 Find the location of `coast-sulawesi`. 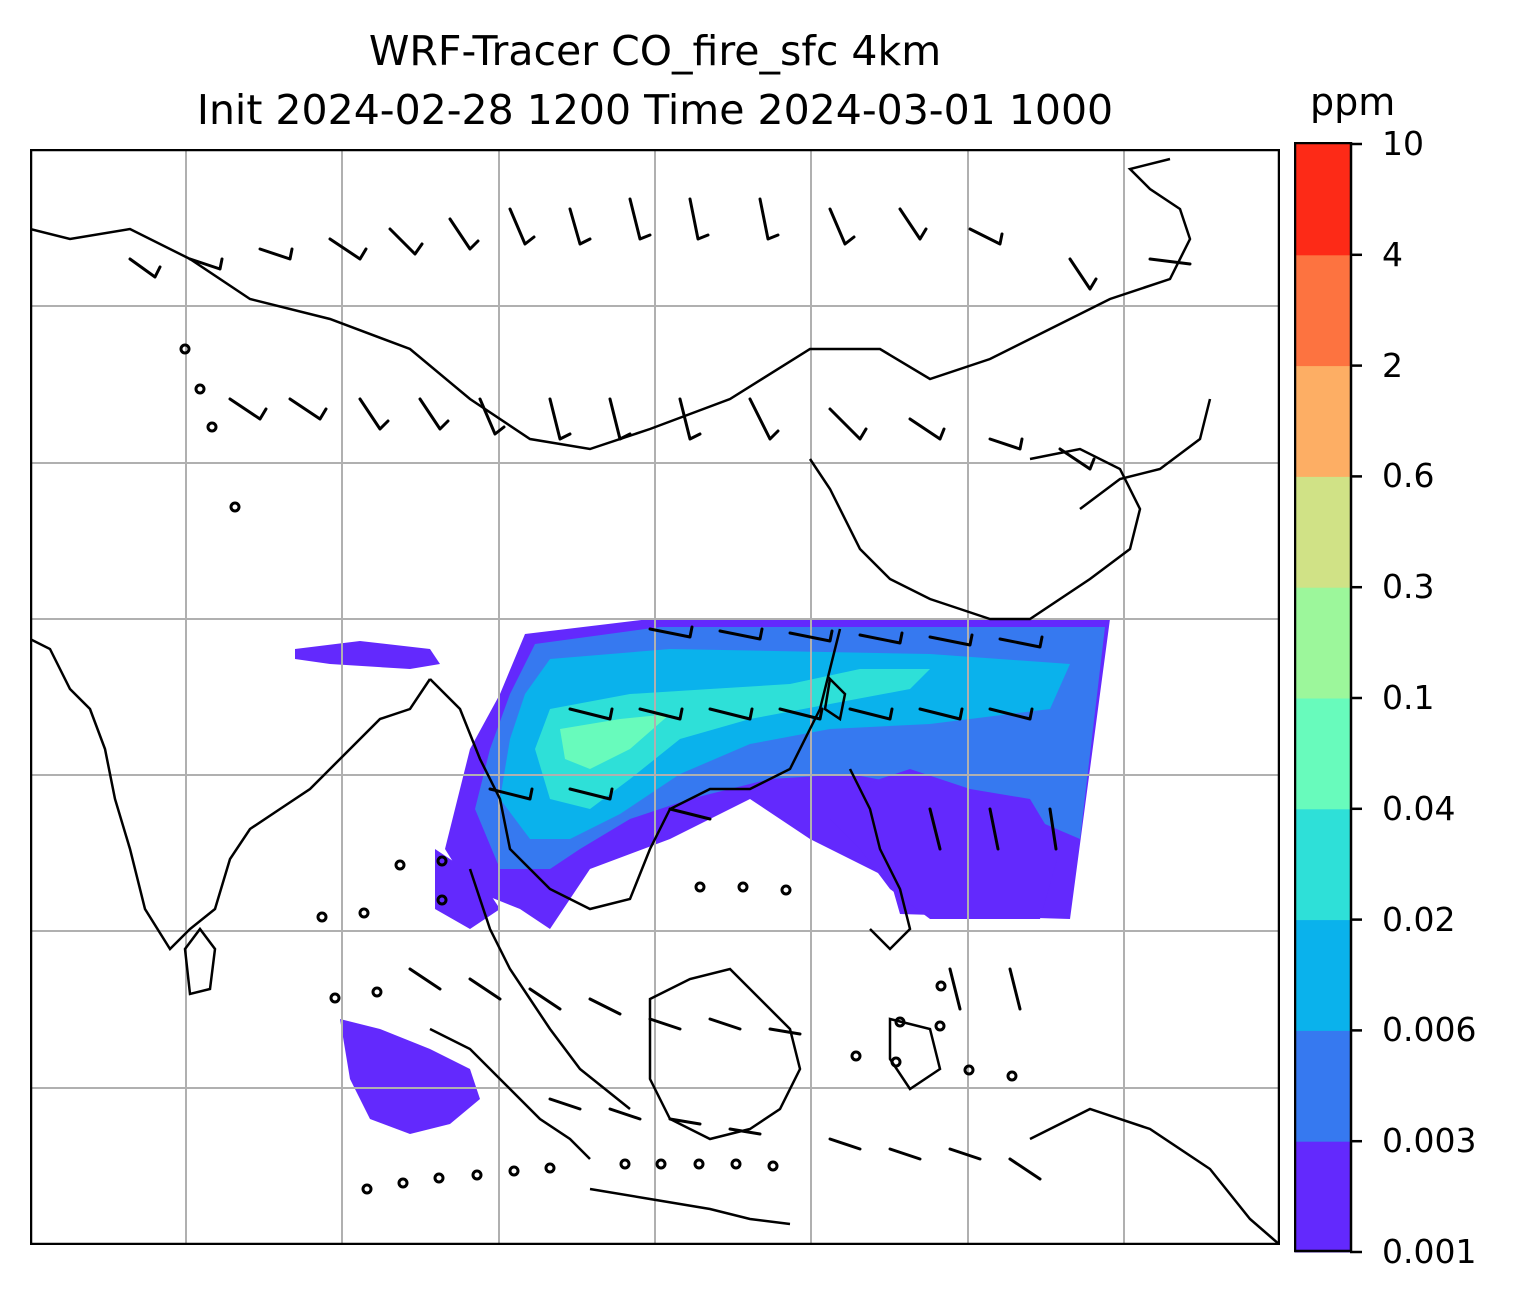

coast-sulawesi is located at coordinates (915, 1054).